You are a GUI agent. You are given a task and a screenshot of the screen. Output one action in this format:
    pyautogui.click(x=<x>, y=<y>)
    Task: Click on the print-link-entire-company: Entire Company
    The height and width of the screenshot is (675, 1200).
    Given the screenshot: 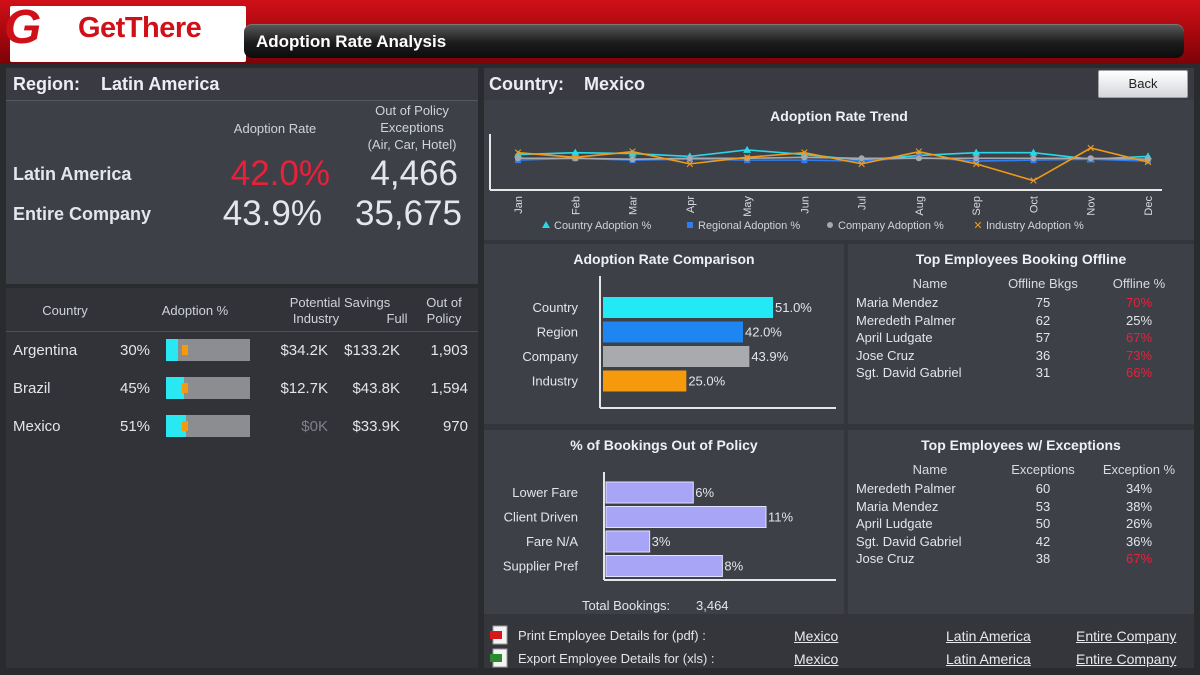 What is the action you would take?
    pyautogui.click(x=1126, y=636)
    